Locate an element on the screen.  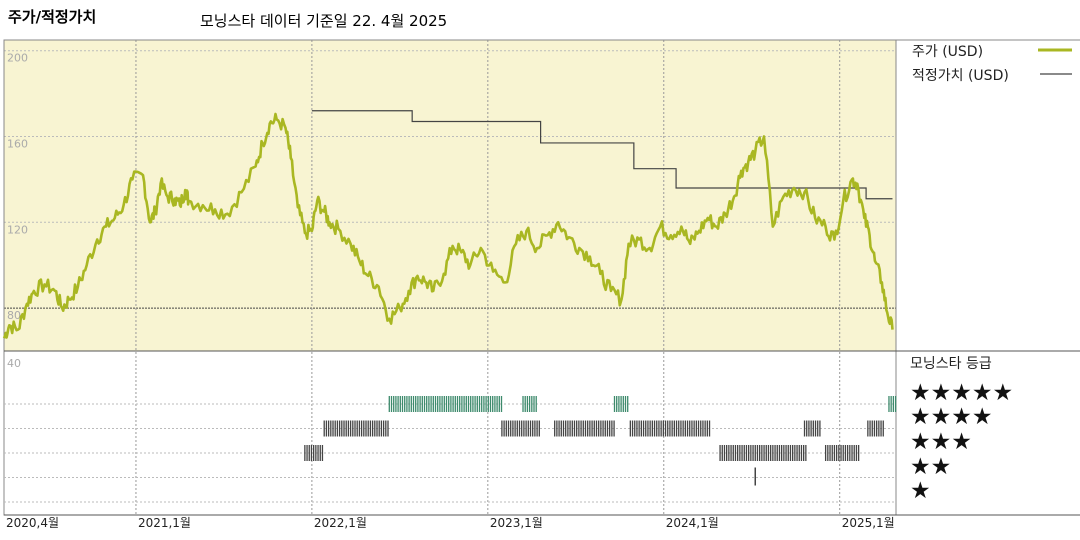
rating-axis-tick: 40 is located at coordinates (14, 363).